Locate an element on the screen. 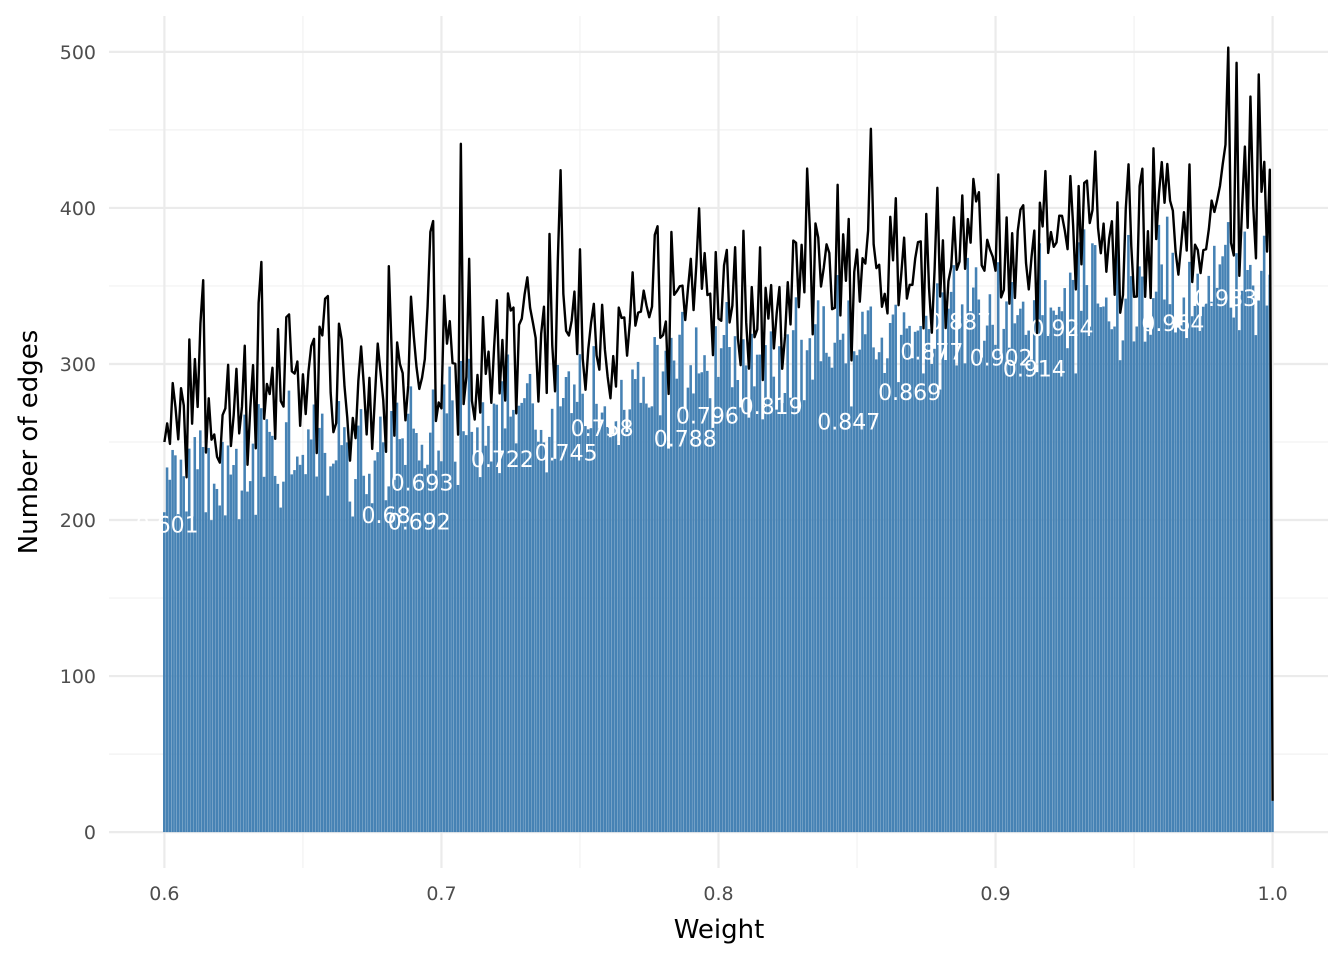 The height and width of the screenshot is (960, 1344). x-tick-label: 1.0 is located at coordinates (1272, 894).